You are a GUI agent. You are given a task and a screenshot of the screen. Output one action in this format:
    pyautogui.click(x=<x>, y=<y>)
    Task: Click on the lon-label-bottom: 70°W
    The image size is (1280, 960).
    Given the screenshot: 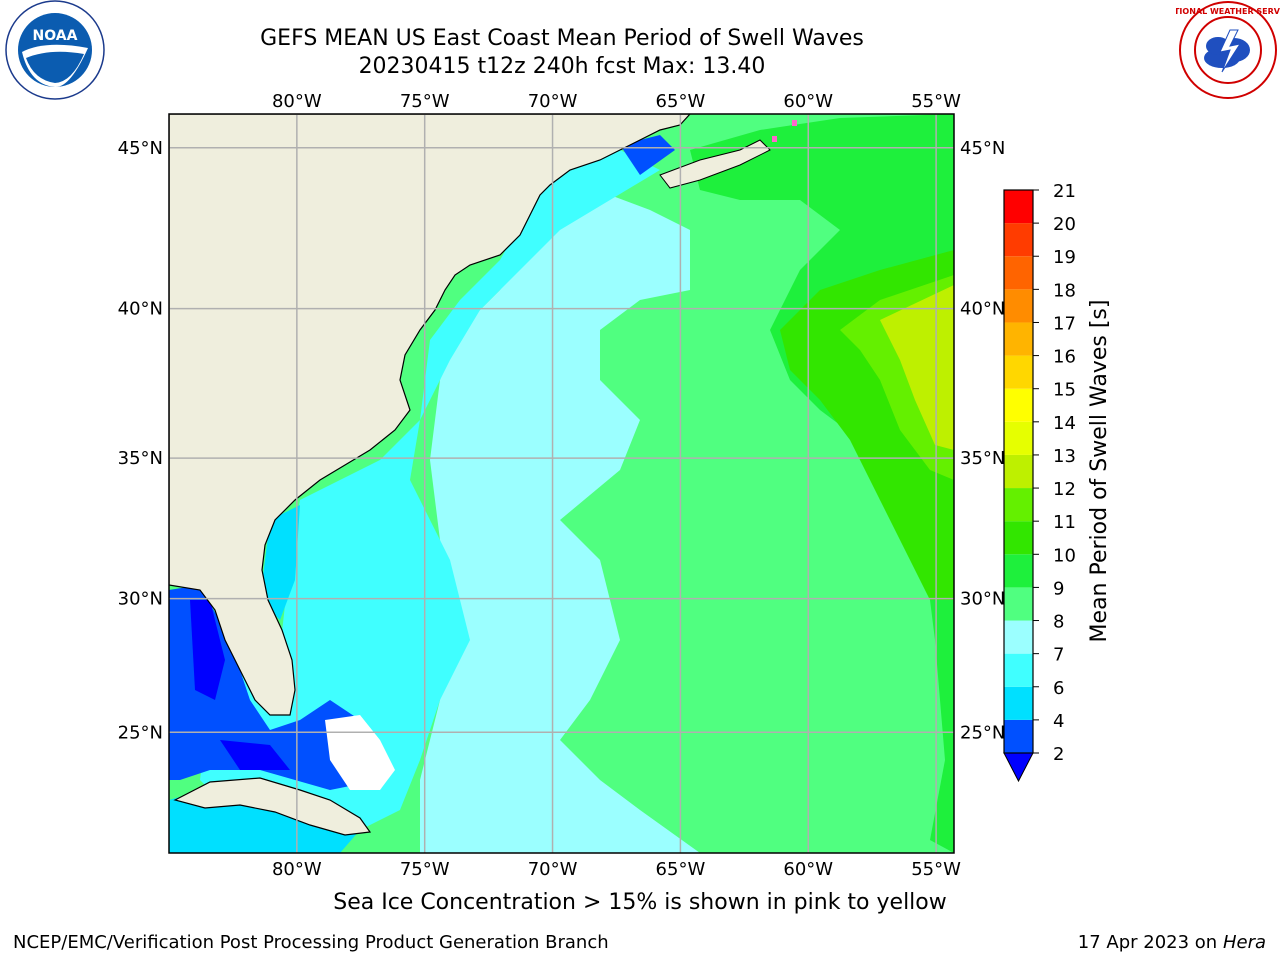 What is the action you would take?
    pyautogui.click(x=553, y=869)
    